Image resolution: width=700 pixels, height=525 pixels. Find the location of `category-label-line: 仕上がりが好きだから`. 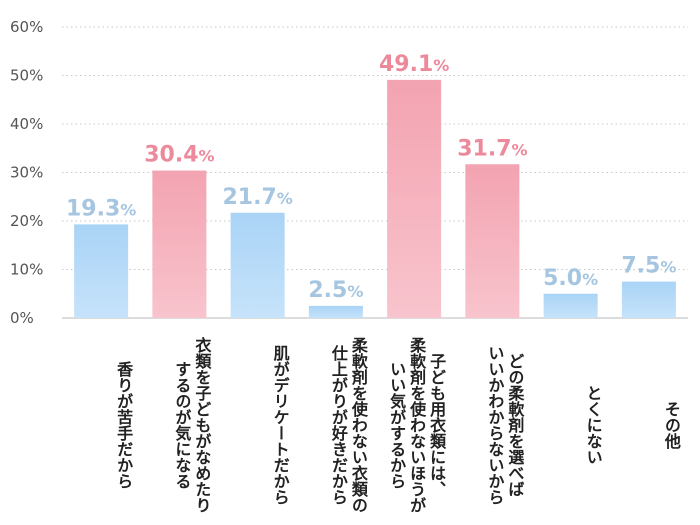

category-label-line: 仕上がりが好きだから is located at coordinates (338, 425).